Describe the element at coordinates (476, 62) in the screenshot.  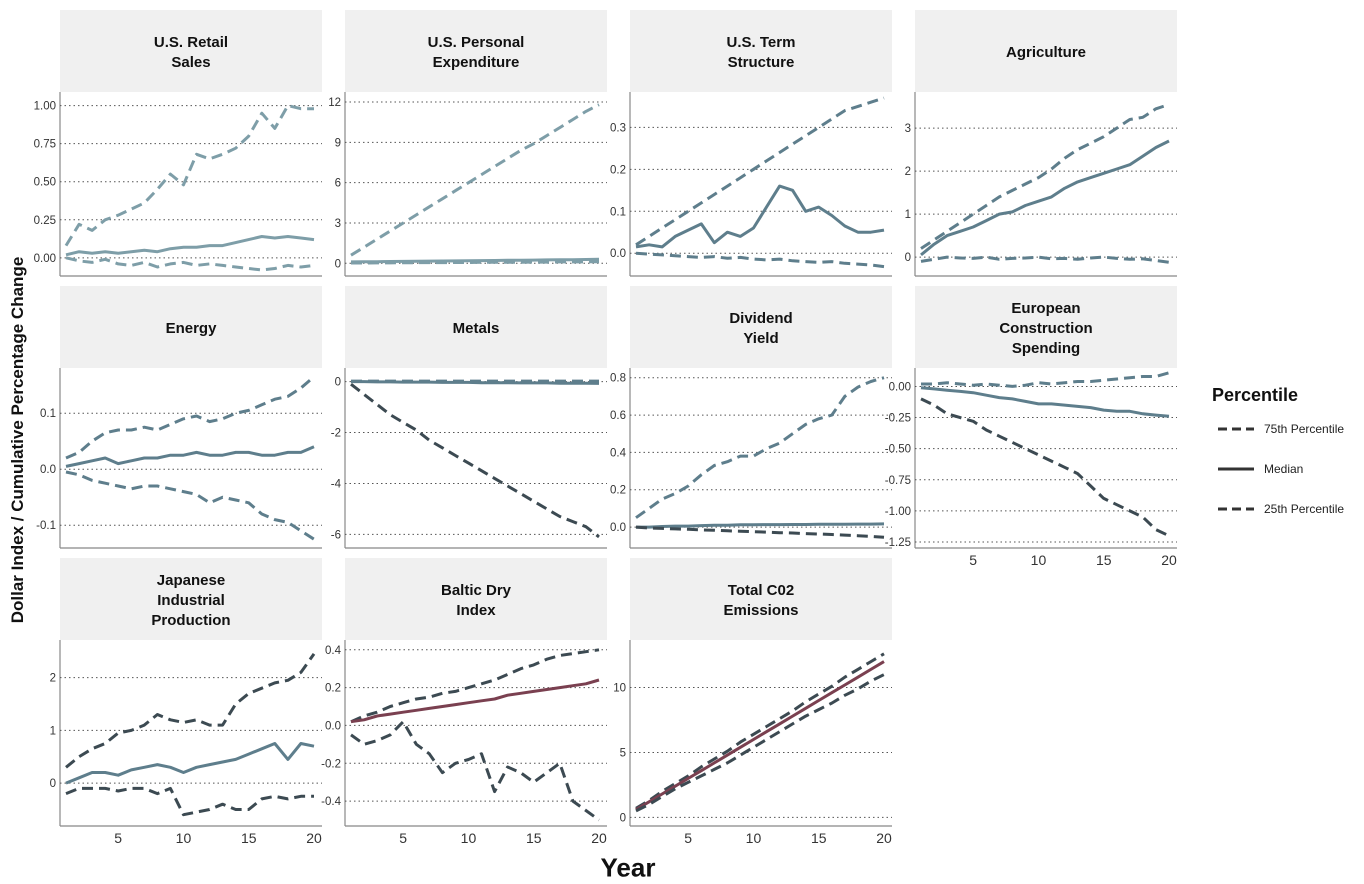
I see `facet-title: Expenditure` at that location.